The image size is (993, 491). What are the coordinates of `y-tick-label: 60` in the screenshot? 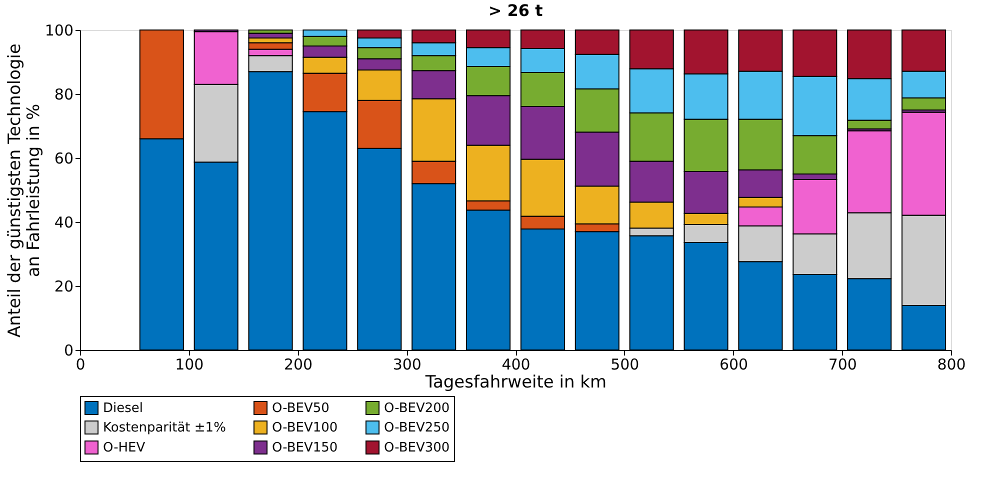 It's located at (64, 159).